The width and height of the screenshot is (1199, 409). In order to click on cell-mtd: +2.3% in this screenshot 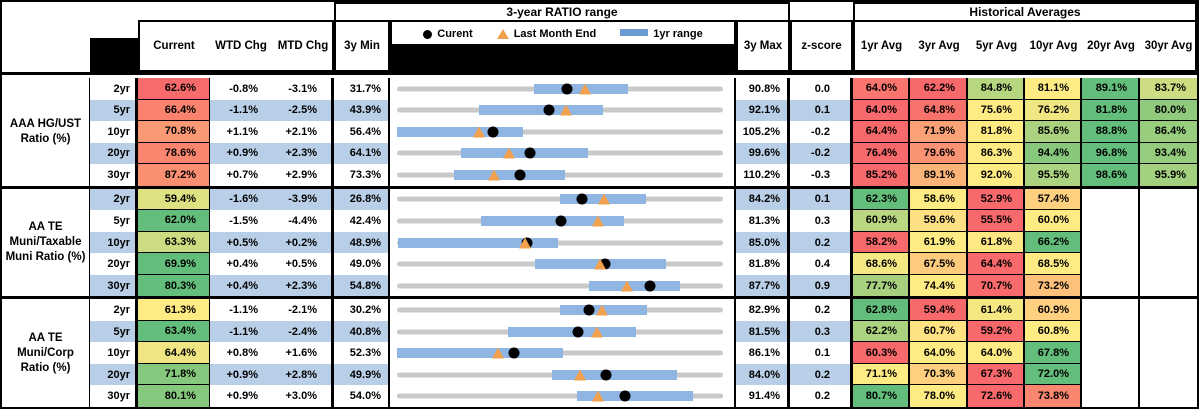, I will do `click(303, 285)`.